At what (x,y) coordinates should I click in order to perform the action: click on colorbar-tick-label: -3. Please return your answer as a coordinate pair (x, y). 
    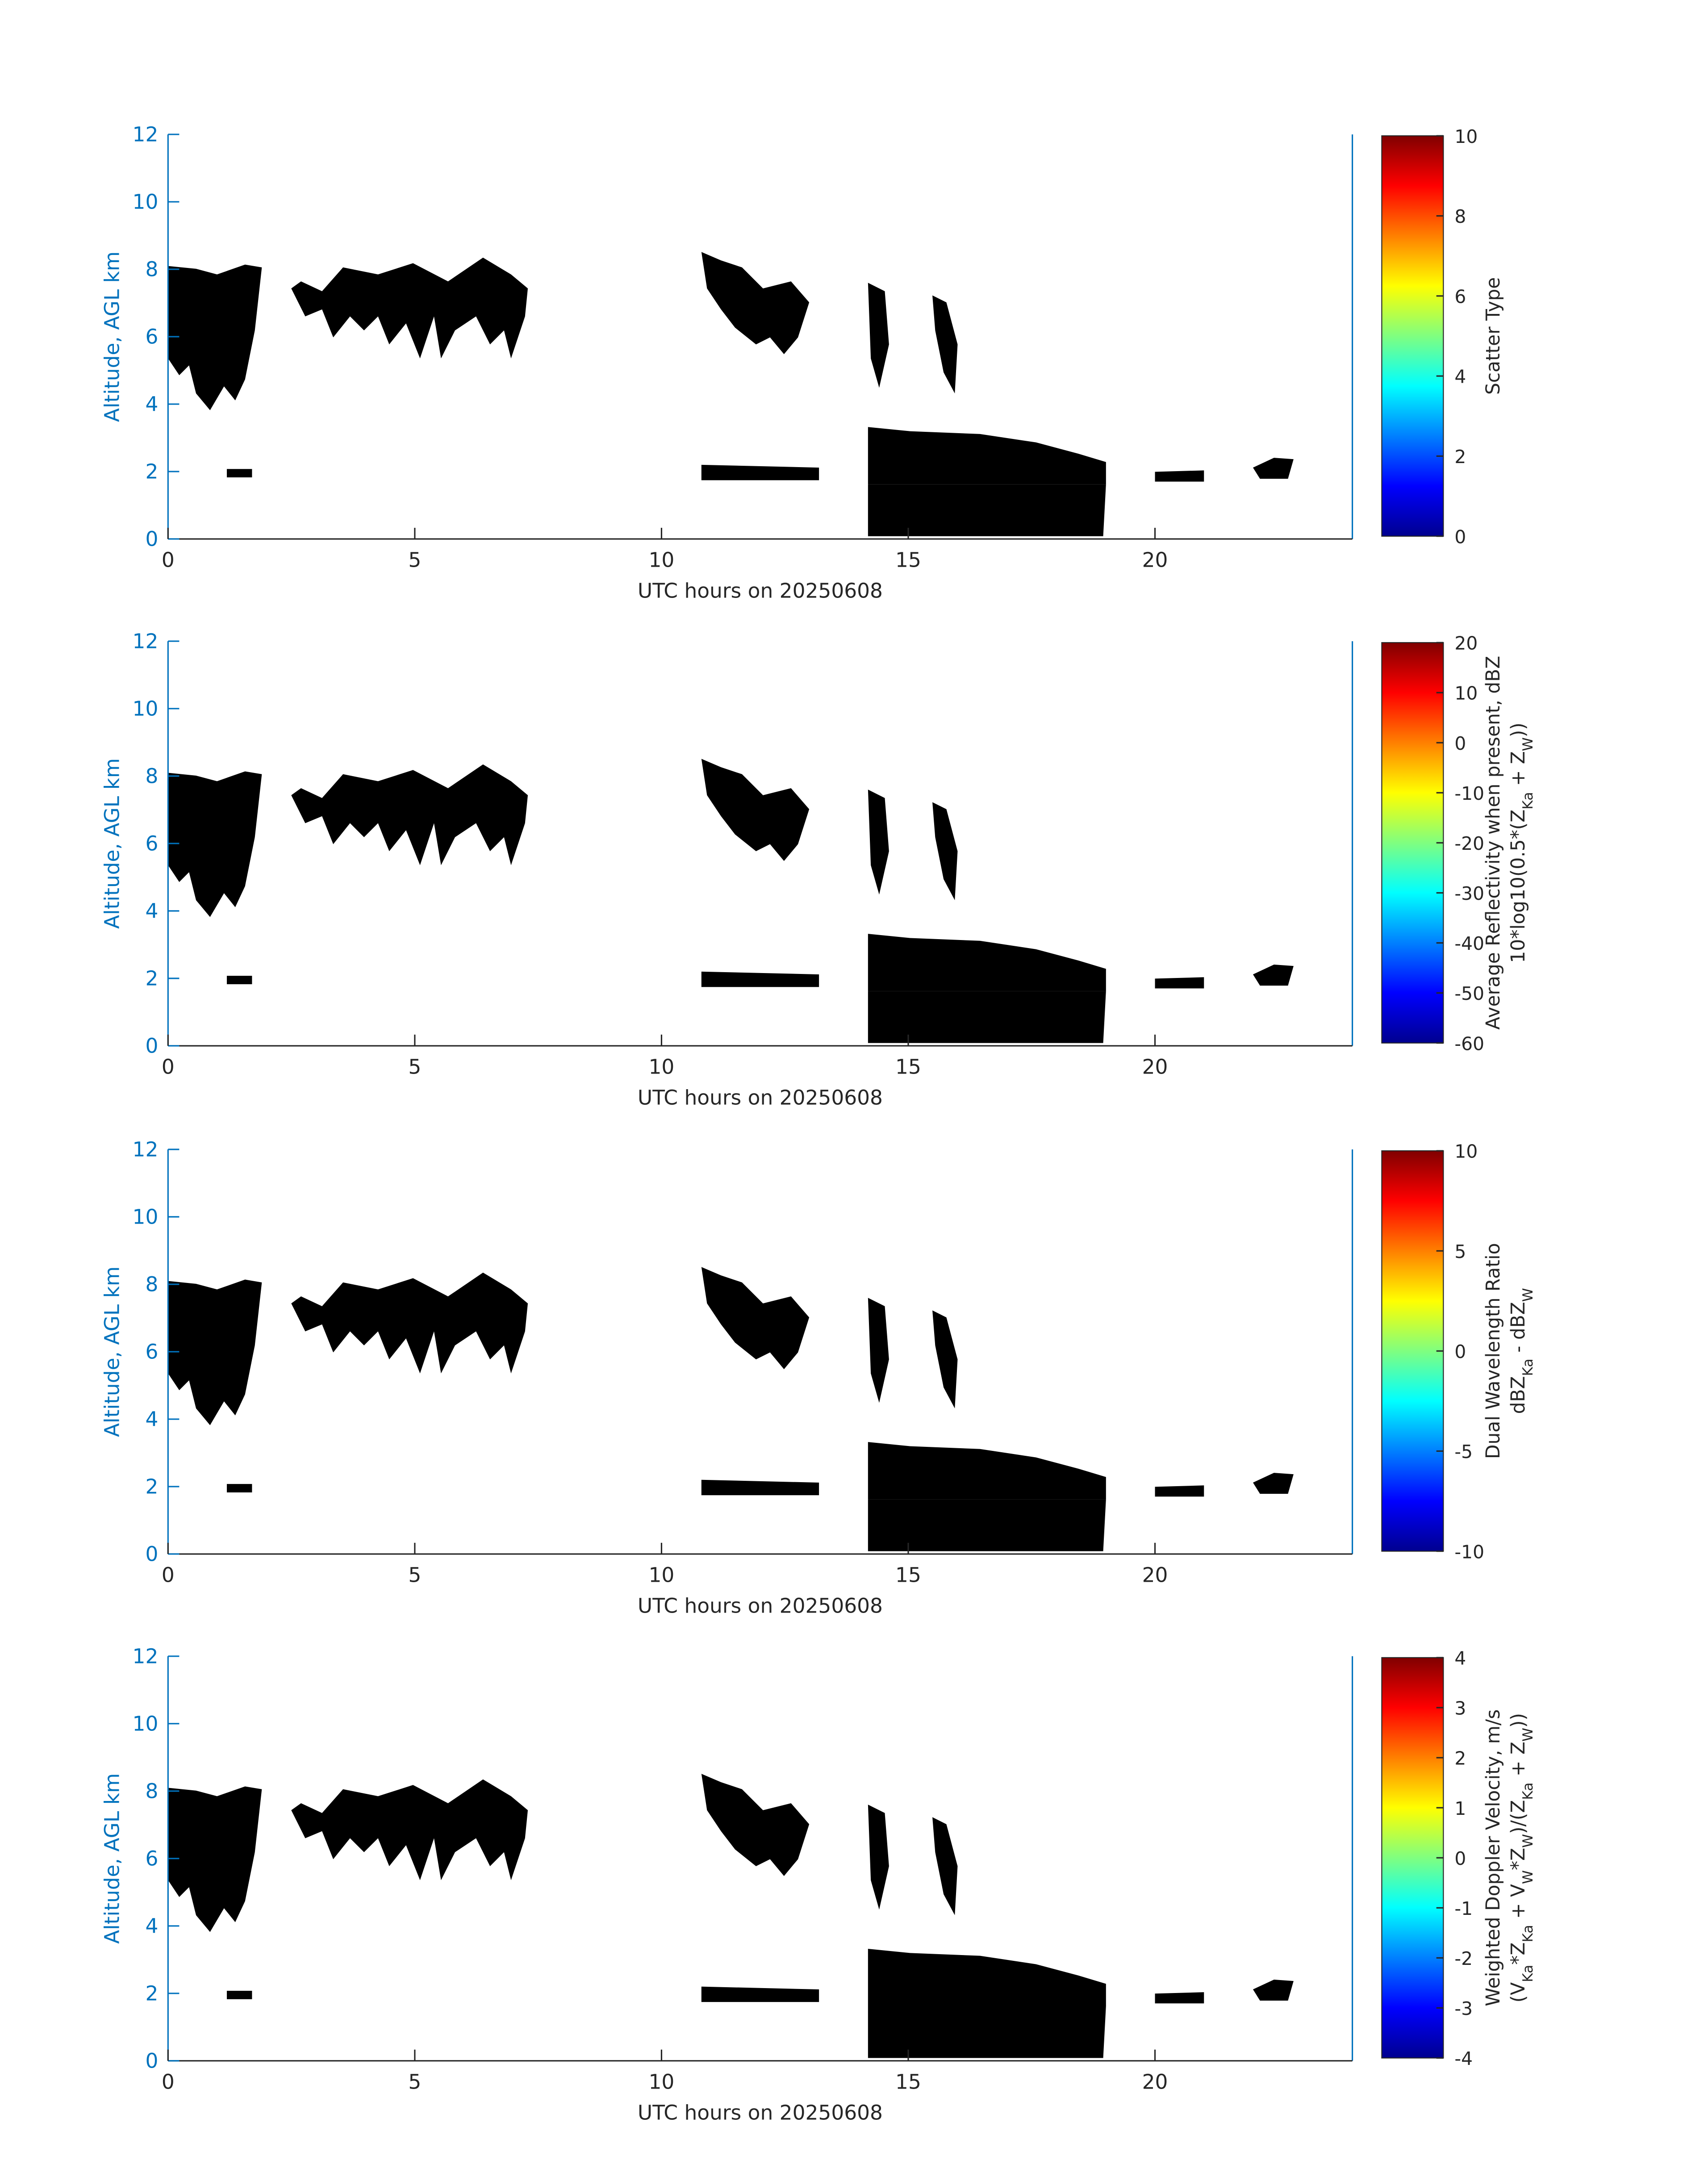
    Looking at the image, I should click on (1463, 2008).